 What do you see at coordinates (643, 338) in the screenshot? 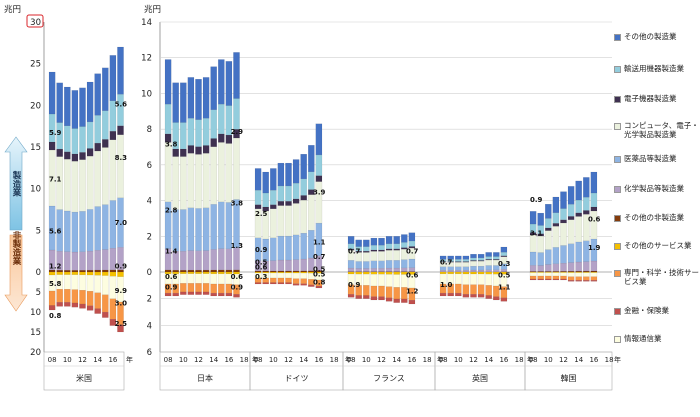
I see `legend-label: 情報通信業` at bounding box center [643, 338].